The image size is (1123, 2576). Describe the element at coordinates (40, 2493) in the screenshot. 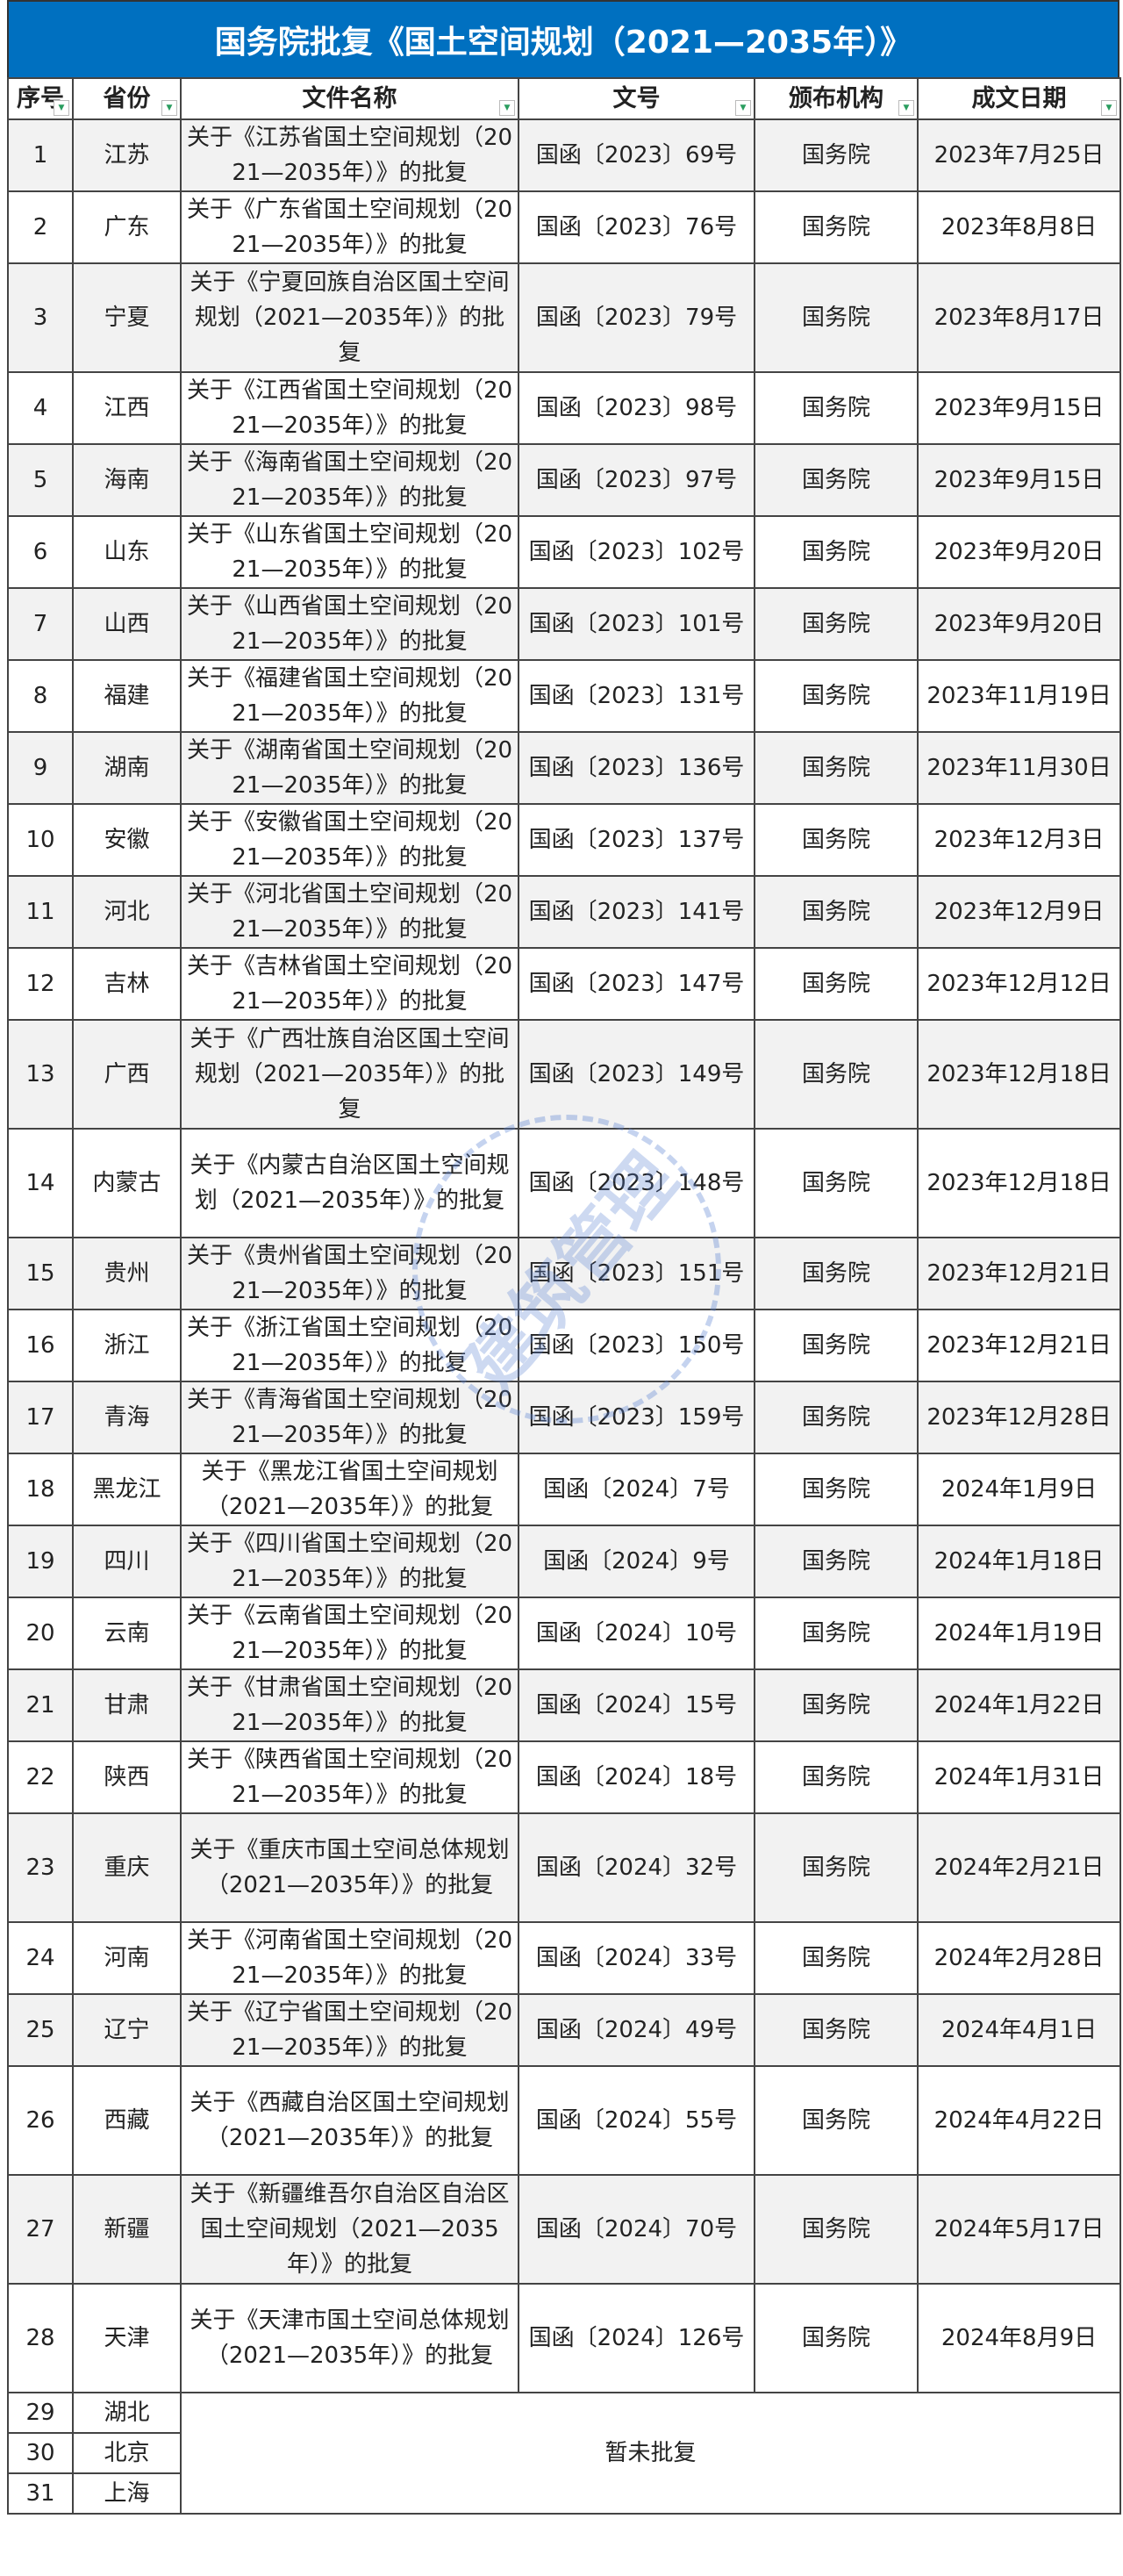

I see `row-index: 31` at that location.